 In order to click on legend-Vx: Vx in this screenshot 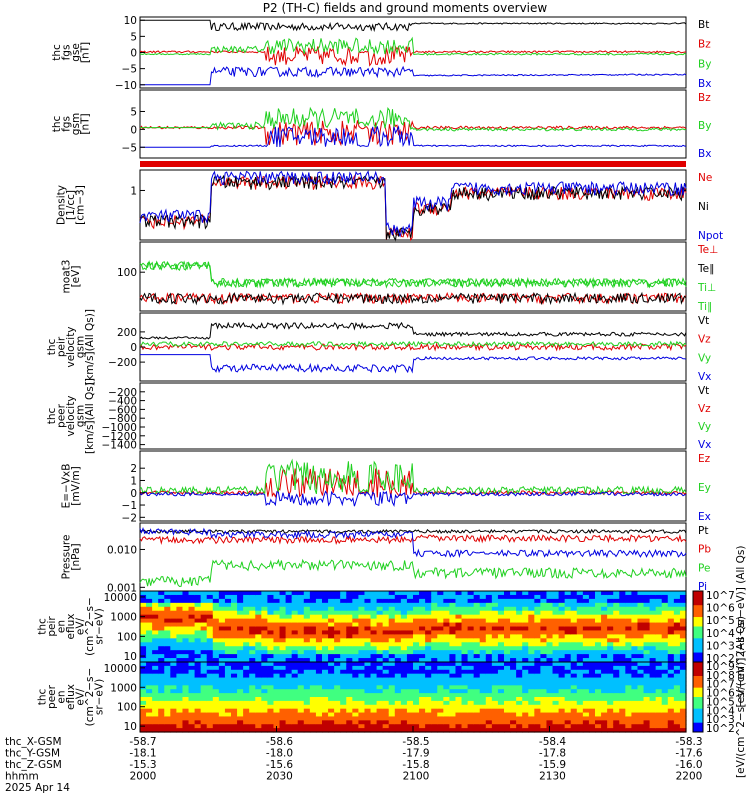, I will do `click(704, 377)`.